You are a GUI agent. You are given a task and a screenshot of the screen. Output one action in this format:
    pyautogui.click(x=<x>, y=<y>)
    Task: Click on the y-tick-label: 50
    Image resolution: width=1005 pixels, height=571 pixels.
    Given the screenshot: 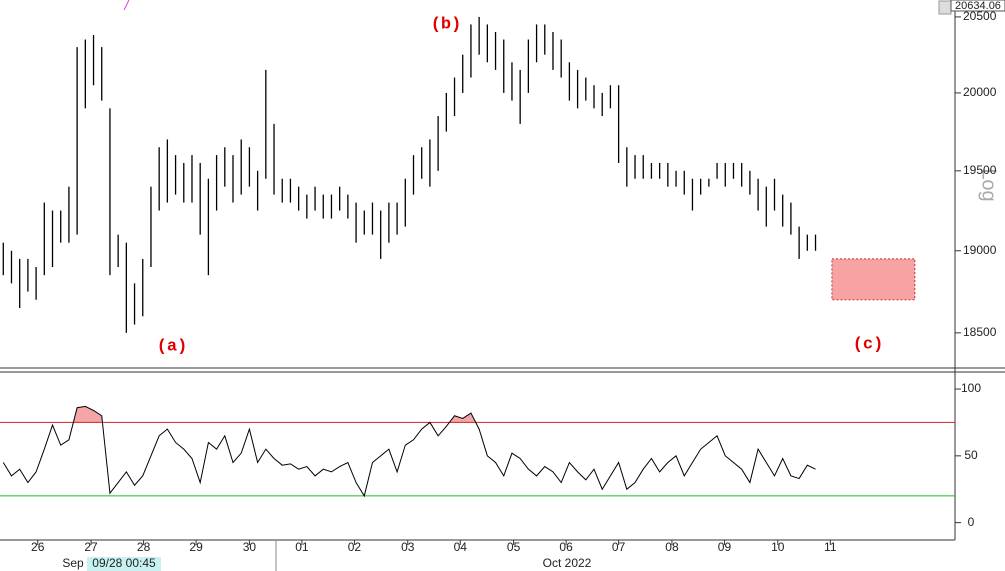 What is the action you would take?
    pyautogui.click(x=971, y=455)
    